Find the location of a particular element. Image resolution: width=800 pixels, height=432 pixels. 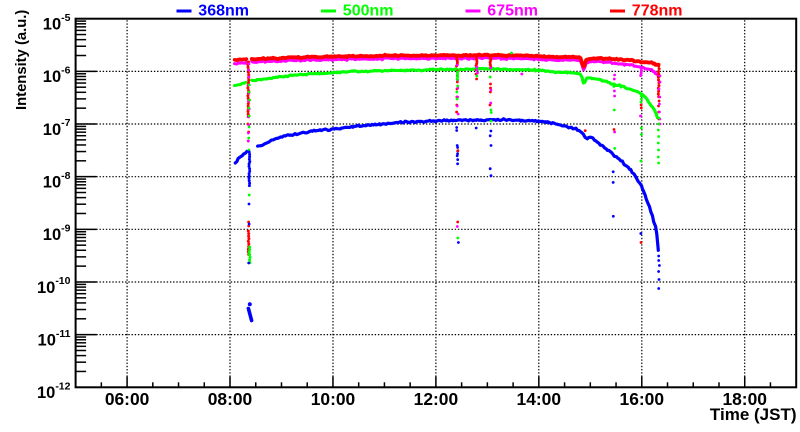

svg-text: 06:00 is located at coordinates (127, 399).